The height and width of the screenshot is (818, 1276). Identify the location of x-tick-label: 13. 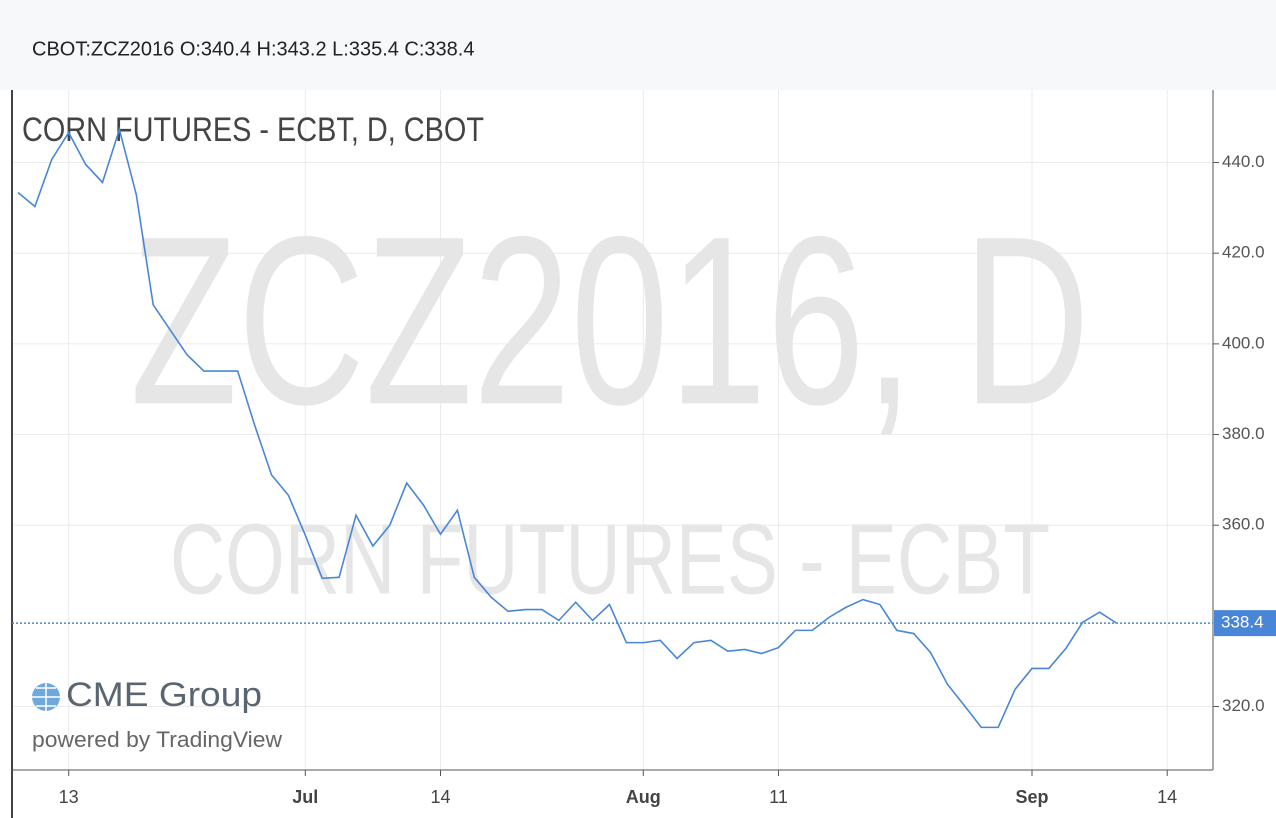
(69, 797).